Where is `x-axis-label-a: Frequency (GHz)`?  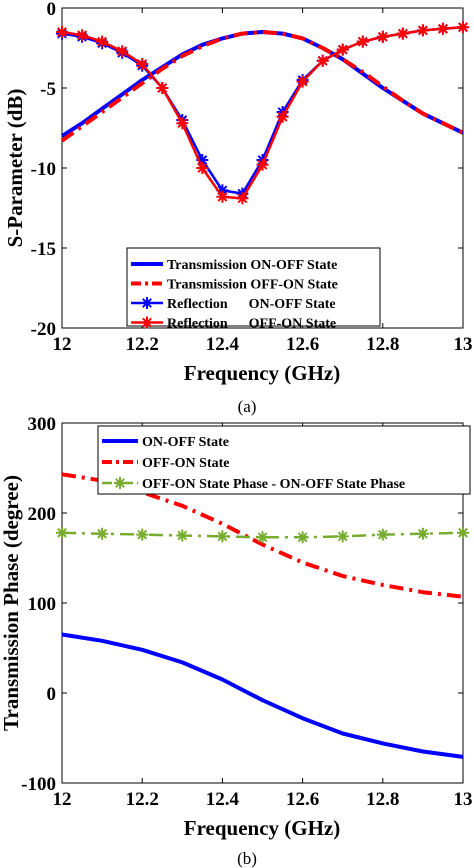 x-axis-label-a: Frequency (GHz) is located at coordinates (262, 373).